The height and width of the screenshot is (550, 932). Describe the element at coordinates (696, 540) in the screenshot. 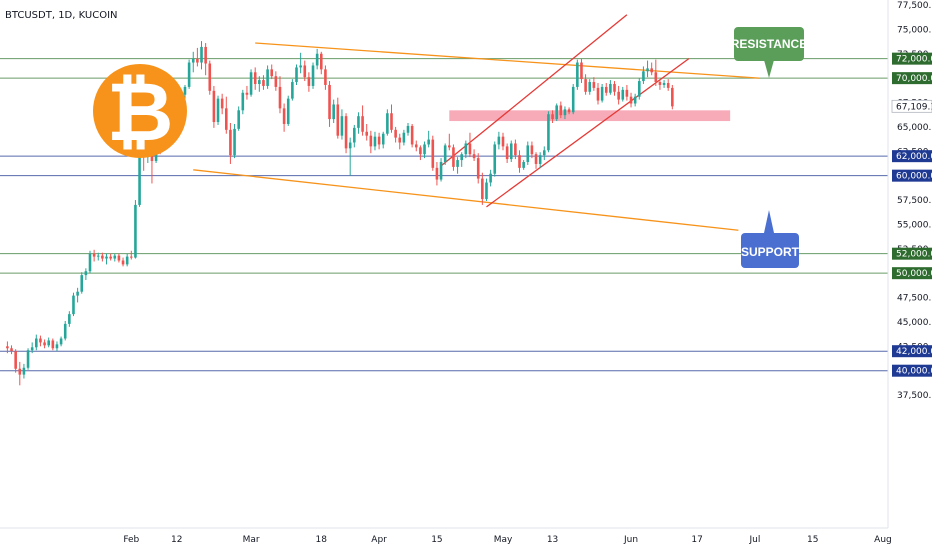

I see `time-tick-label: 17` at that location.